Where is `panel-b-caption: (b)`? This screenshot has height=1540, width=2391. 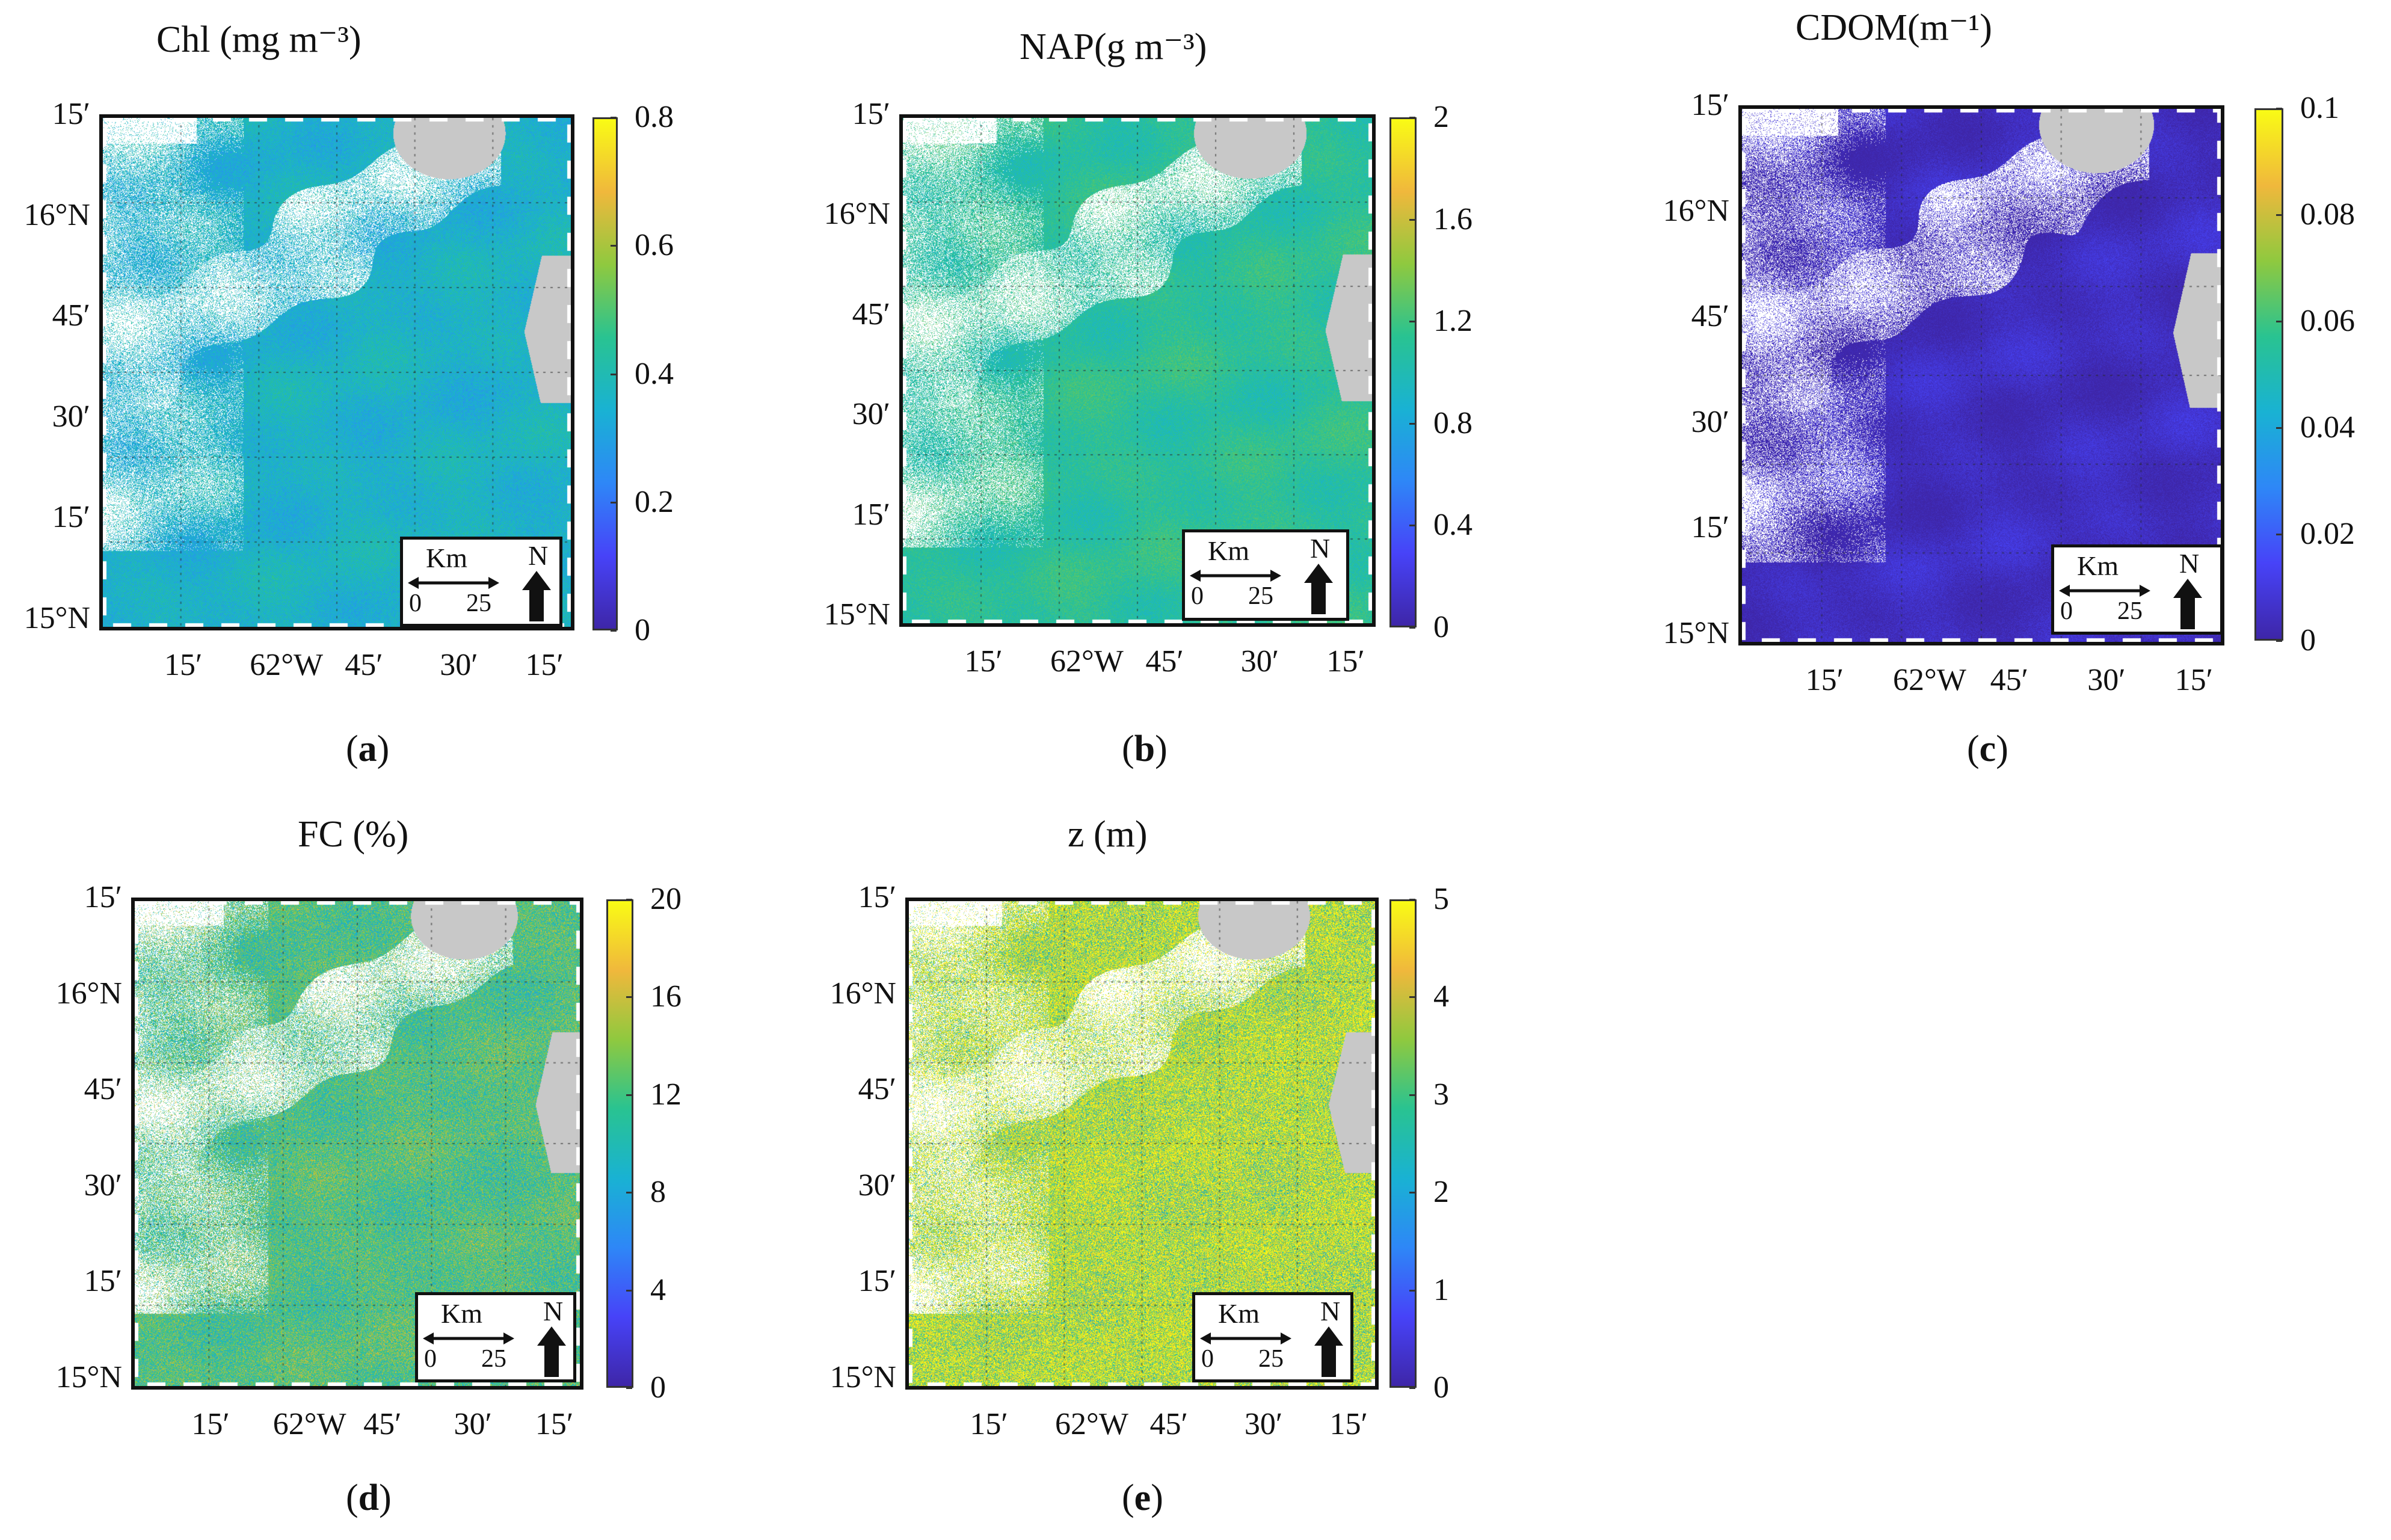 panel-b-caption: (b) is located at coordinates (1145, 748).